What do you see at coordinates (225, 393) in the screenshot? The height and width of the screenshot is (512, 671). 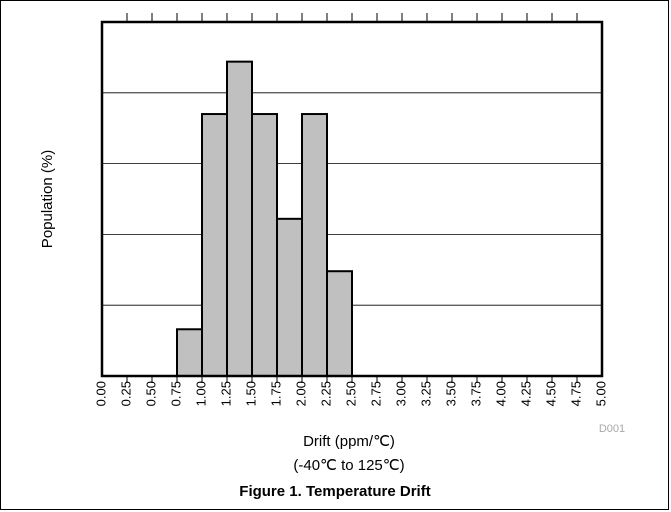 I see `x-tick-label: 1.25` at bounding box center [225, 393].